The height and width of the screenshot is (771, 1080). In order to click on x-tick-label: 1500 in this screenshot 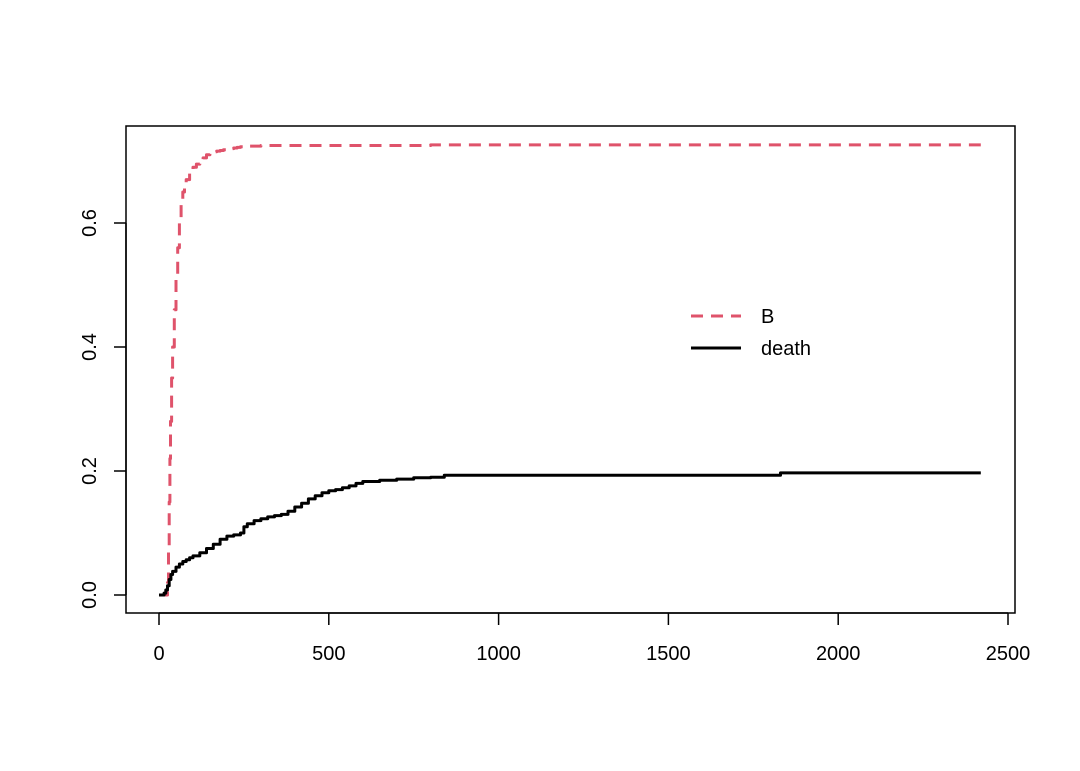, I will do `click(668, 654)`.